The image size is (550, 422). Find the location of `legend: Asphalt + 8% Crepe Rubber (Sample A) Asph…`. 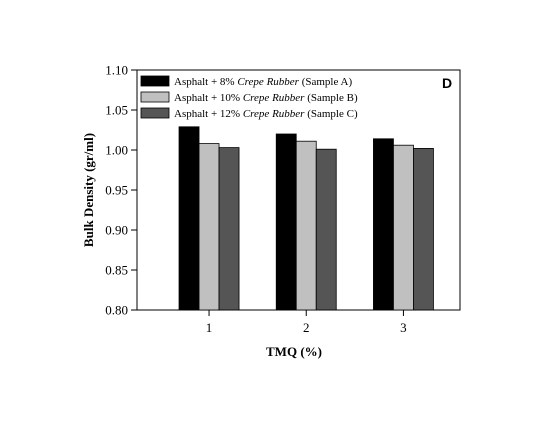

legend: Asphalt + 8% Crepe Rubber (Sample A) Asph… is located at coordinates (249, 97).